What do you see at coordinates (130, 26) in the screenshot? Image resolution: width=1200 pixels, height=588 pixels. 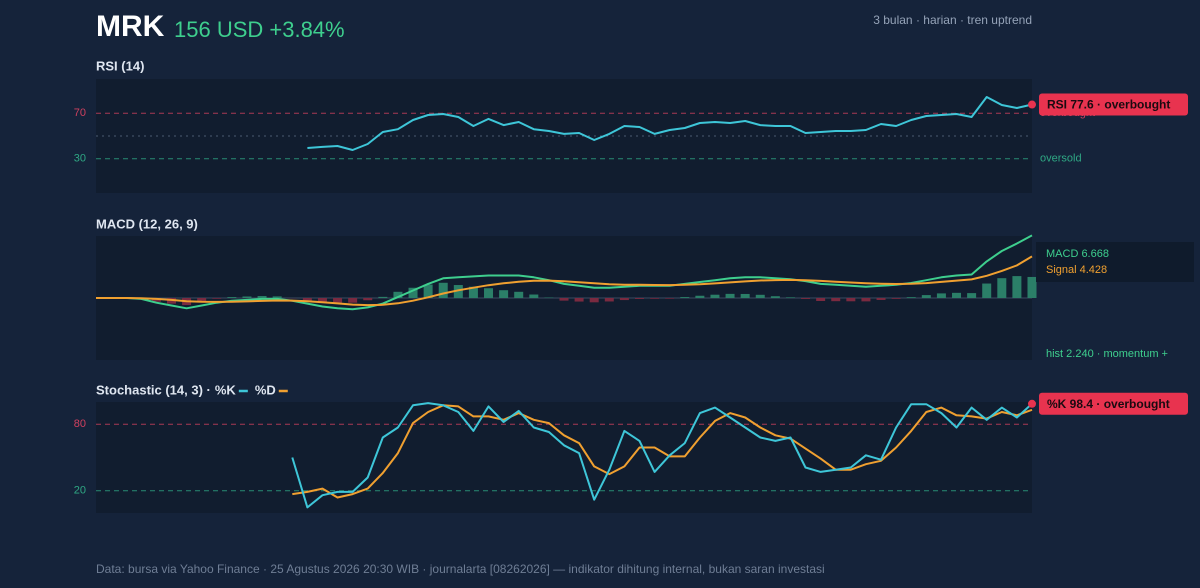 I see `ticker: MRK` at bounding box center [130, 26].